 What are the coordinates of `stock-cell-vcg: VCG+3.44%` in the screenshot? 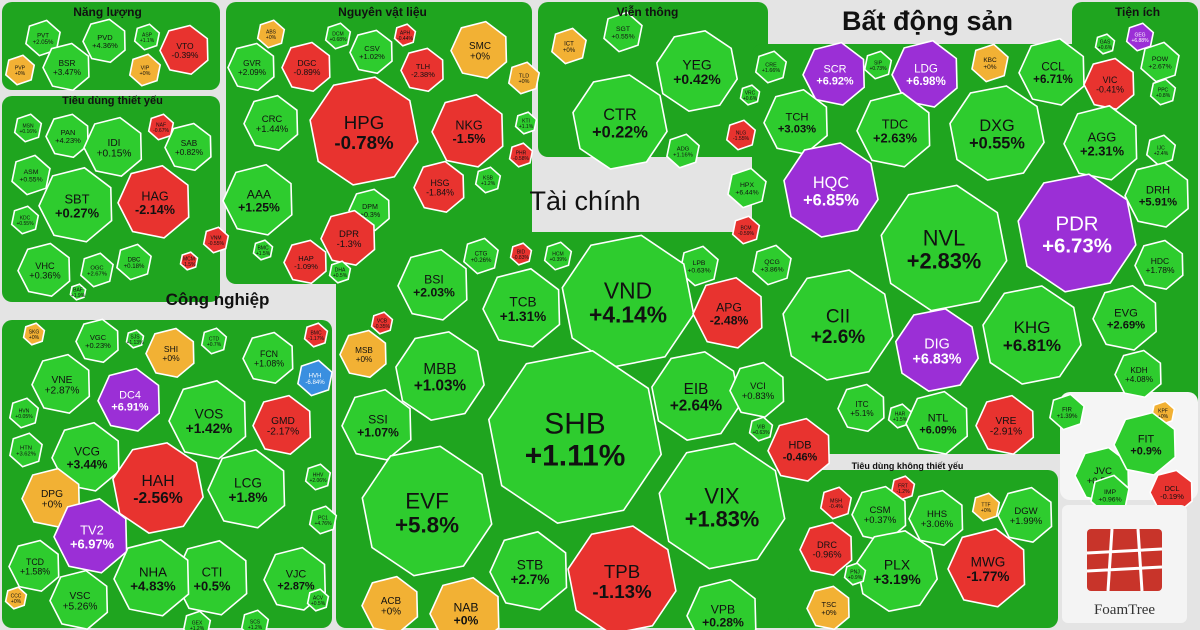 It's located at (85, 456).